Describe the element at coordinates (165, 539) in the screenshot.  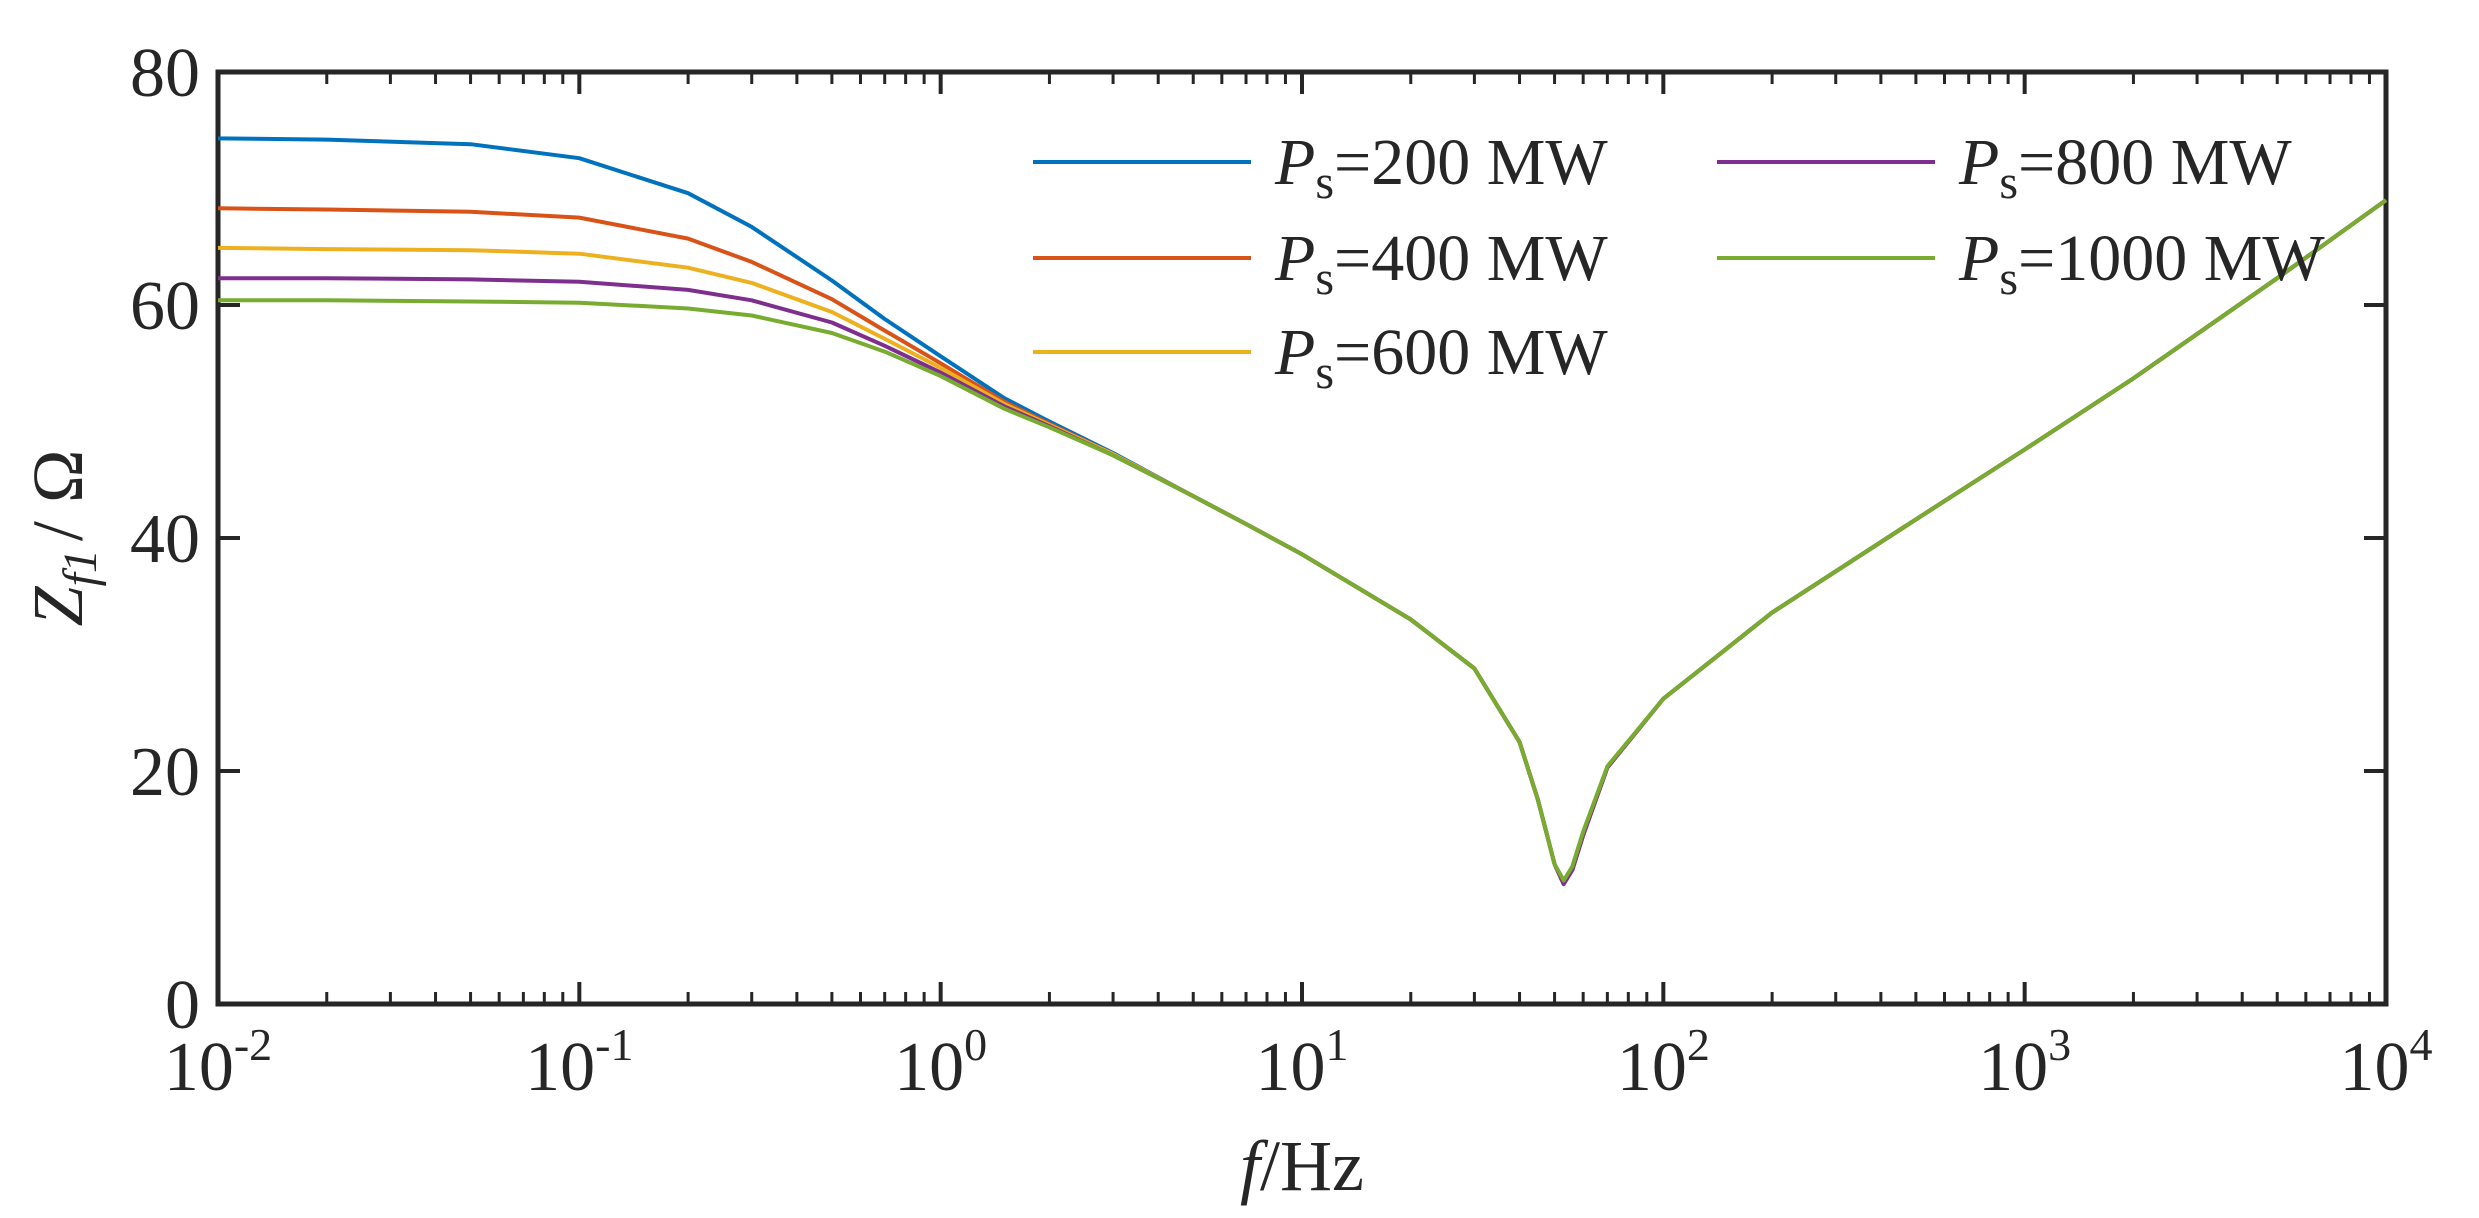
I see `y-tick-label: 40` at that location.